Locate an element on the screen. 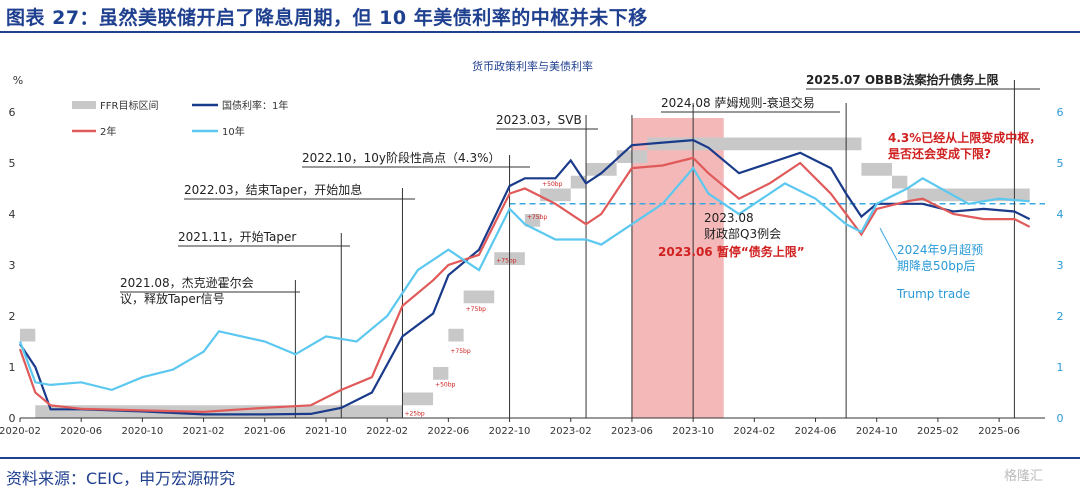 The height and width of the screenshot is (491, 1080). y-tick-left: 0 is located at coordinates (12, 418).